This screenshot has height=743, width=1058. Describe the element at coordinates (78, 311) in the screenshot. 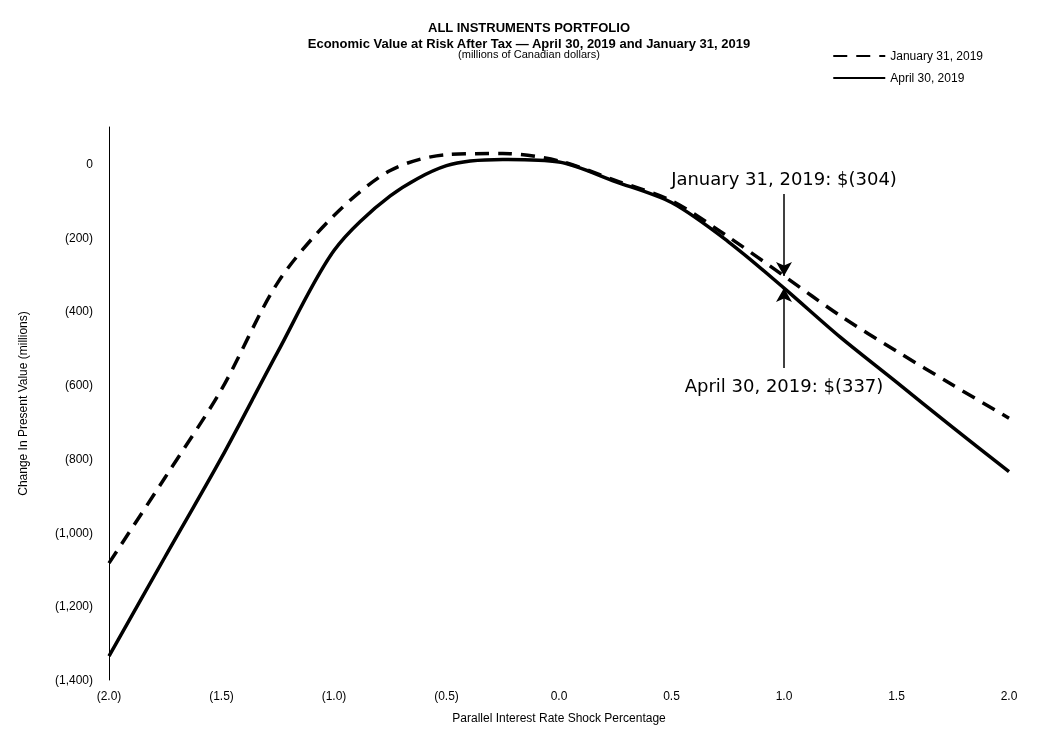

I see `y-tick-label: (400)` at that location.